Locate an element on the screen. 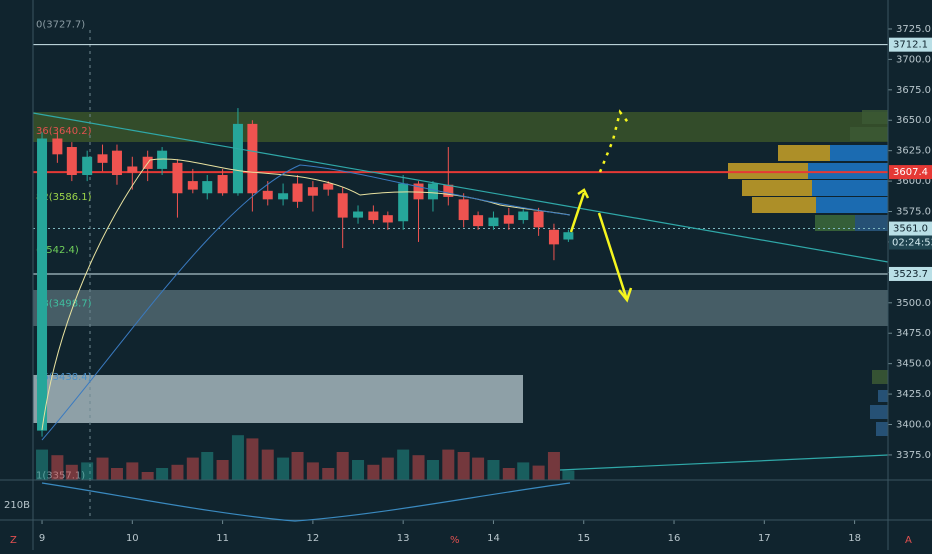 Image resolution: width=932 pixels, height=554 pixels. y-tick-label: 3725.0 is located at coordinates (913, 29).